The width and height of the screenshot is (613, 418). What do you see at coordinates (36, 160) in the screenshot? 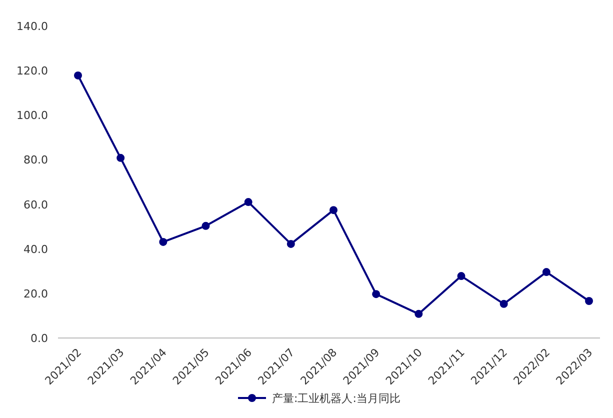
I see `y-tick-label: 80.0` at bounding box center [36, 160].